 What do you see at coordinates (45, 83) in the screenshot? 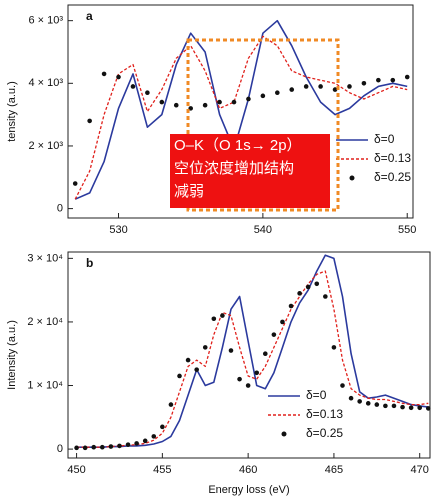
I see `y-tick-label: 4 × 10³` at bounding box center [45, 83].